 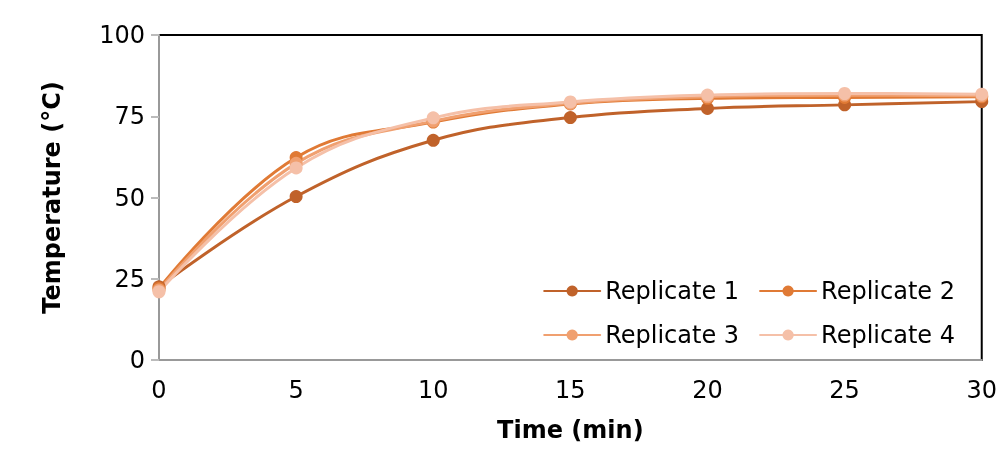 I want to click on y-tick-label: 25, so click(x=129, y=278).